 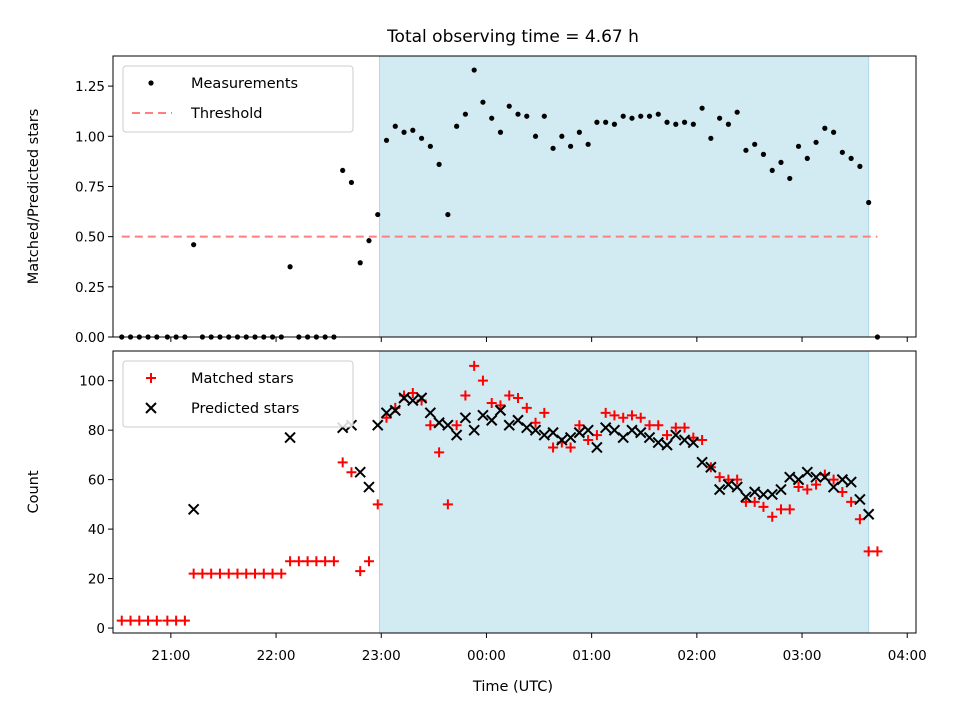 I want to click on bottom-y-tick-label: 20, so click(x=96, y=580).